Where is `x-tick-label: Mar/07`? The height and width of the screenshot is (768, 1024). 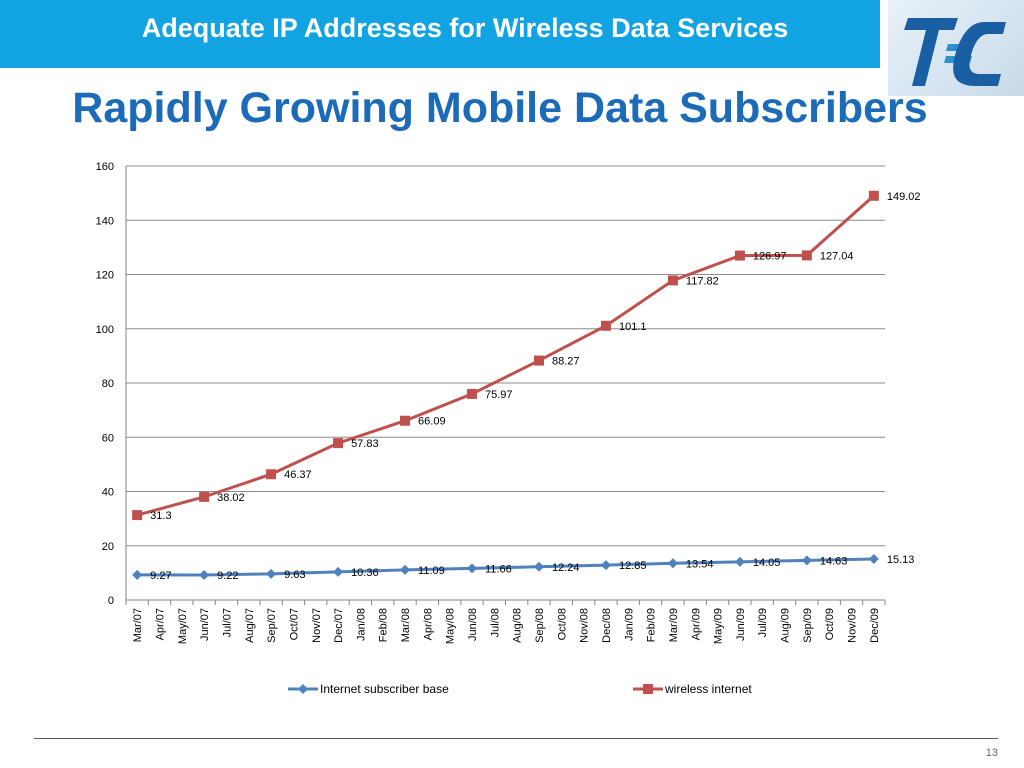 x-tick-label: Mar/07 is located at coordinates (138, 625).